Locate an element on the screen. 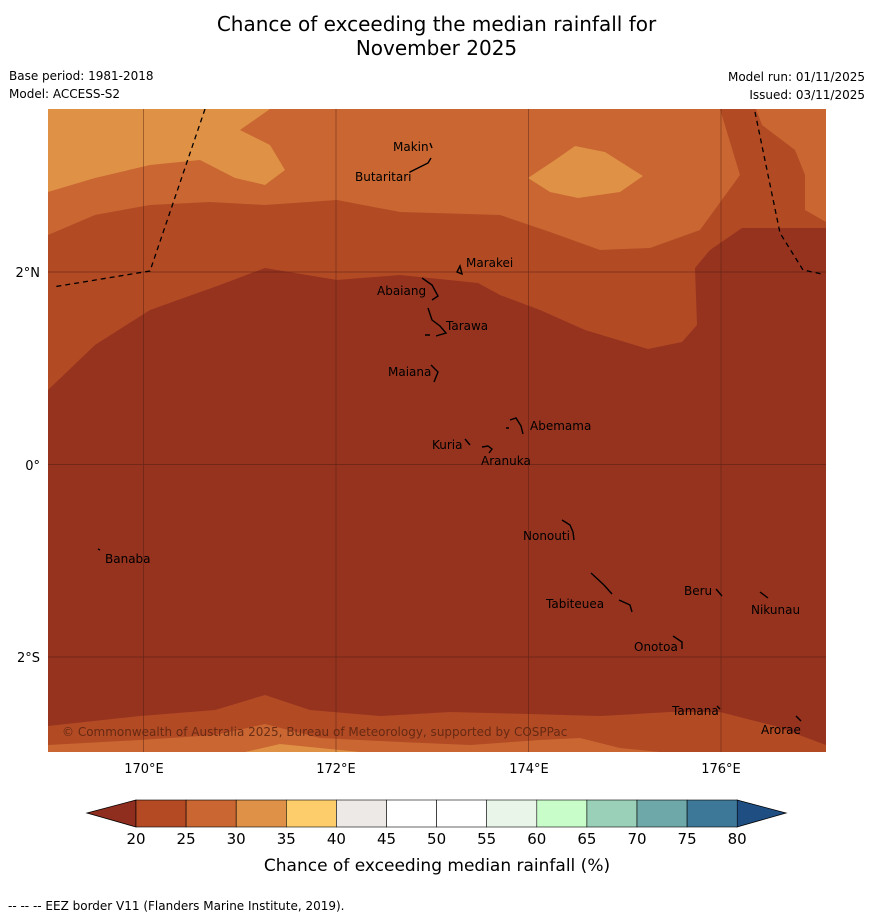 The height and width of the screenshot is (919, 873). colorbar-high-arrow is located at coordinates (762, 813).